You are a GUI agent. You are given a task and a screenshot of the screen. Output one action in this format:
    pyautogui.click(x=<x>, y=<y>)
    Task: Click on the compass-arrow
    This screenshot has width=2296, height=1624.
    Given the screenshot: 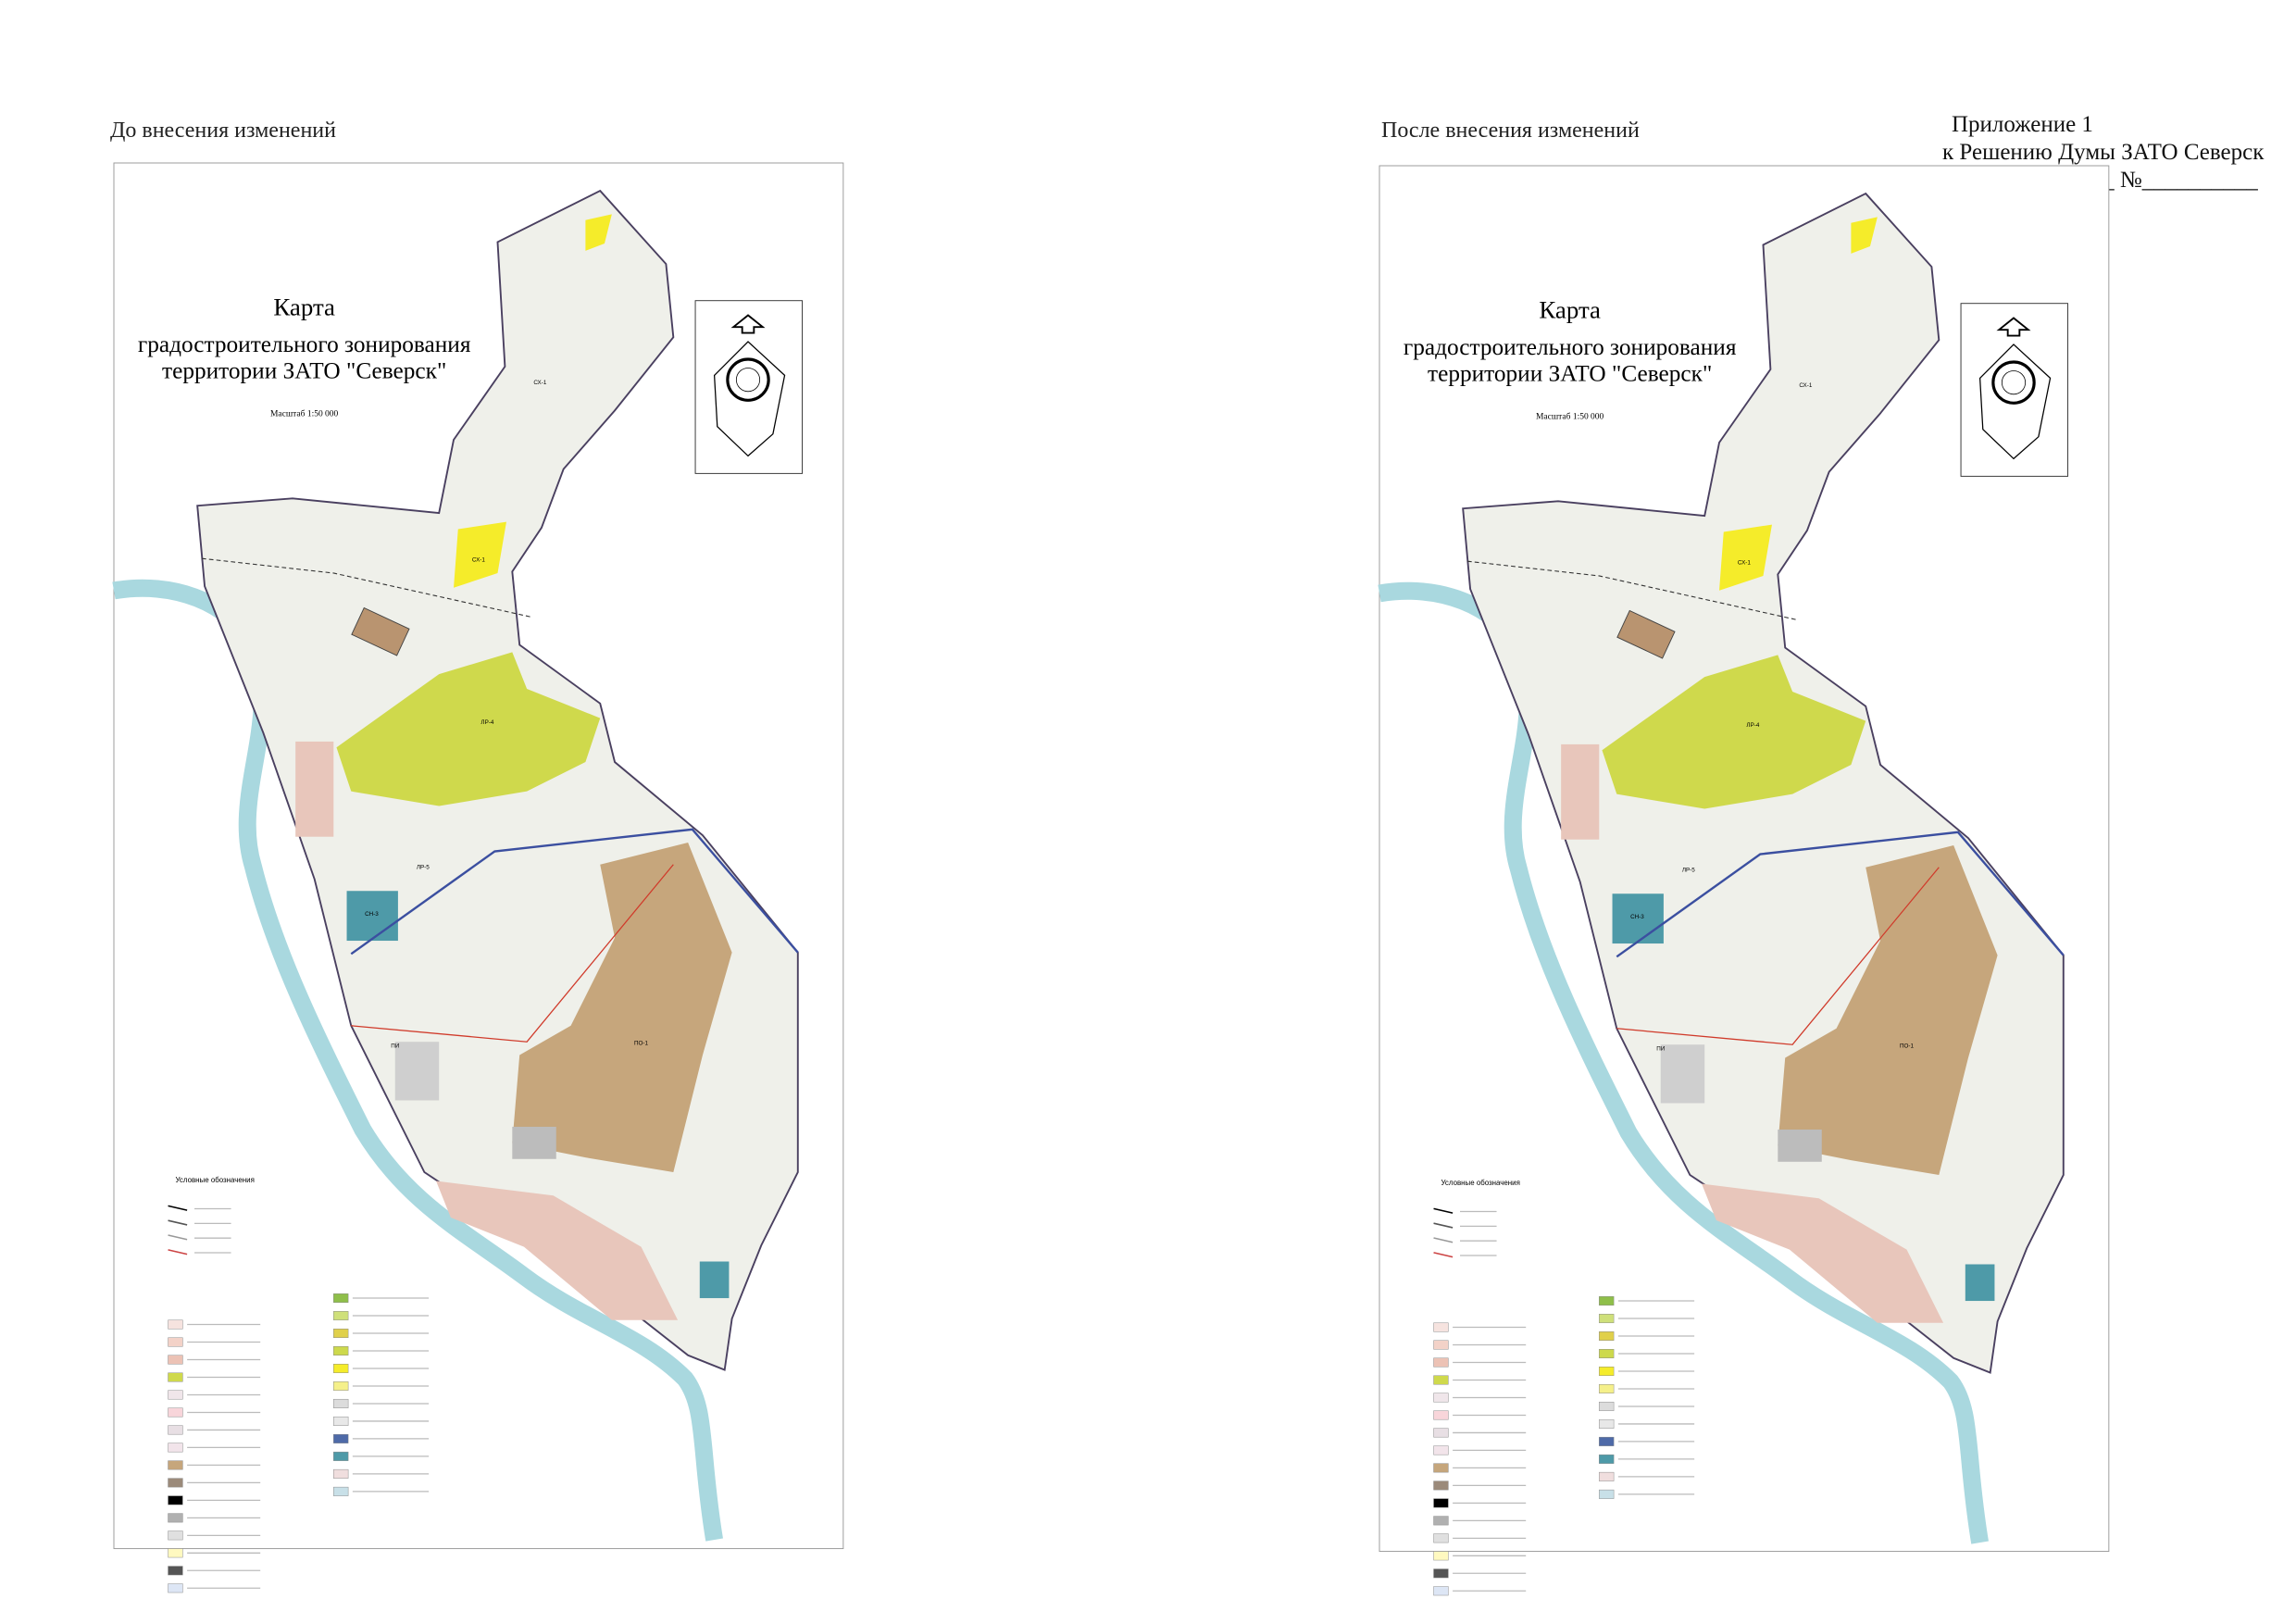 What is the action you would take?
    pyautogui.click(x=748, y=324)
    